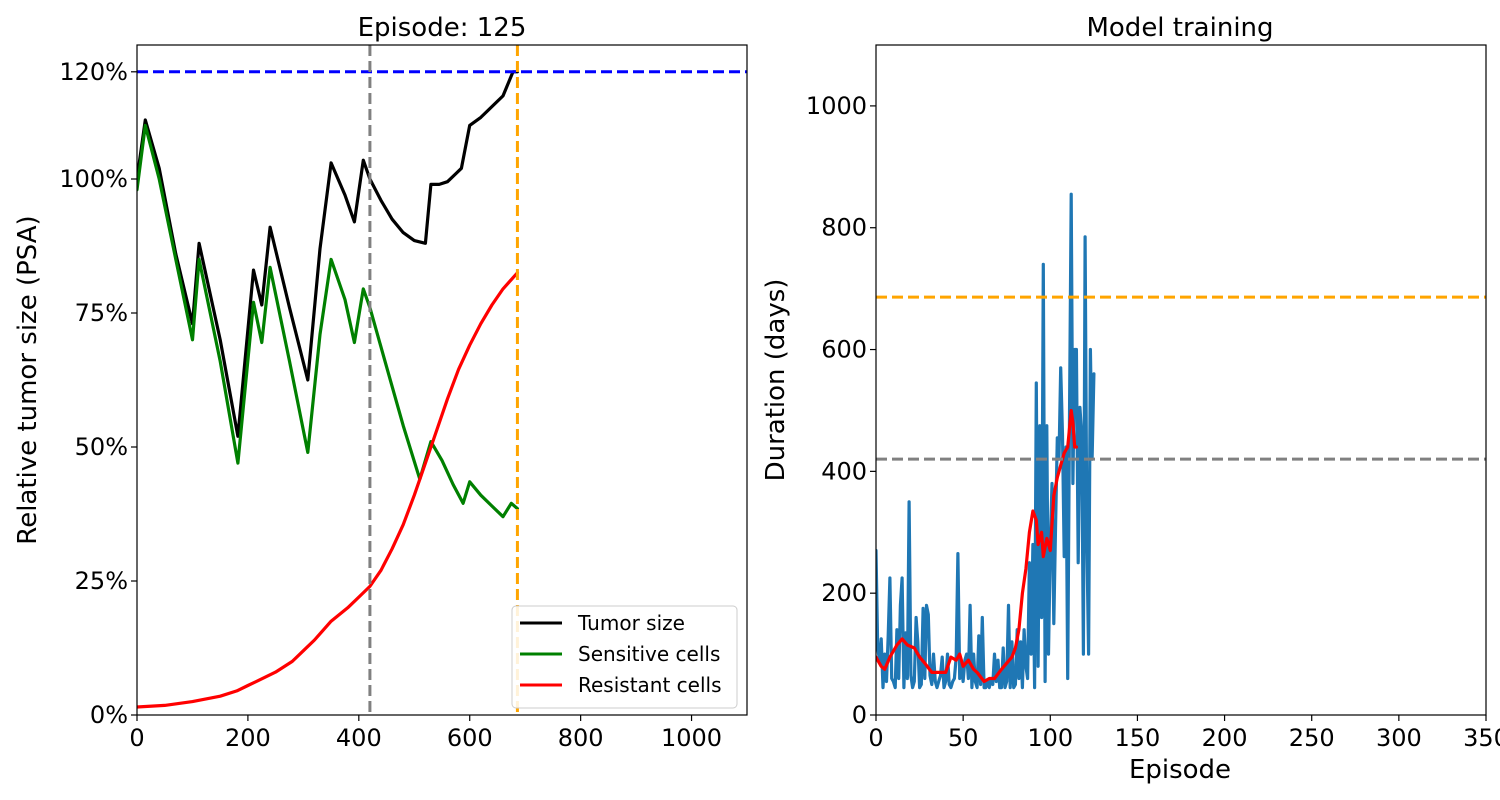  What do you see at coordinates (631, 623) in the screenshot?
I see `legend-label-tumor-size: Tumor size` at bounding box center [631, 623].